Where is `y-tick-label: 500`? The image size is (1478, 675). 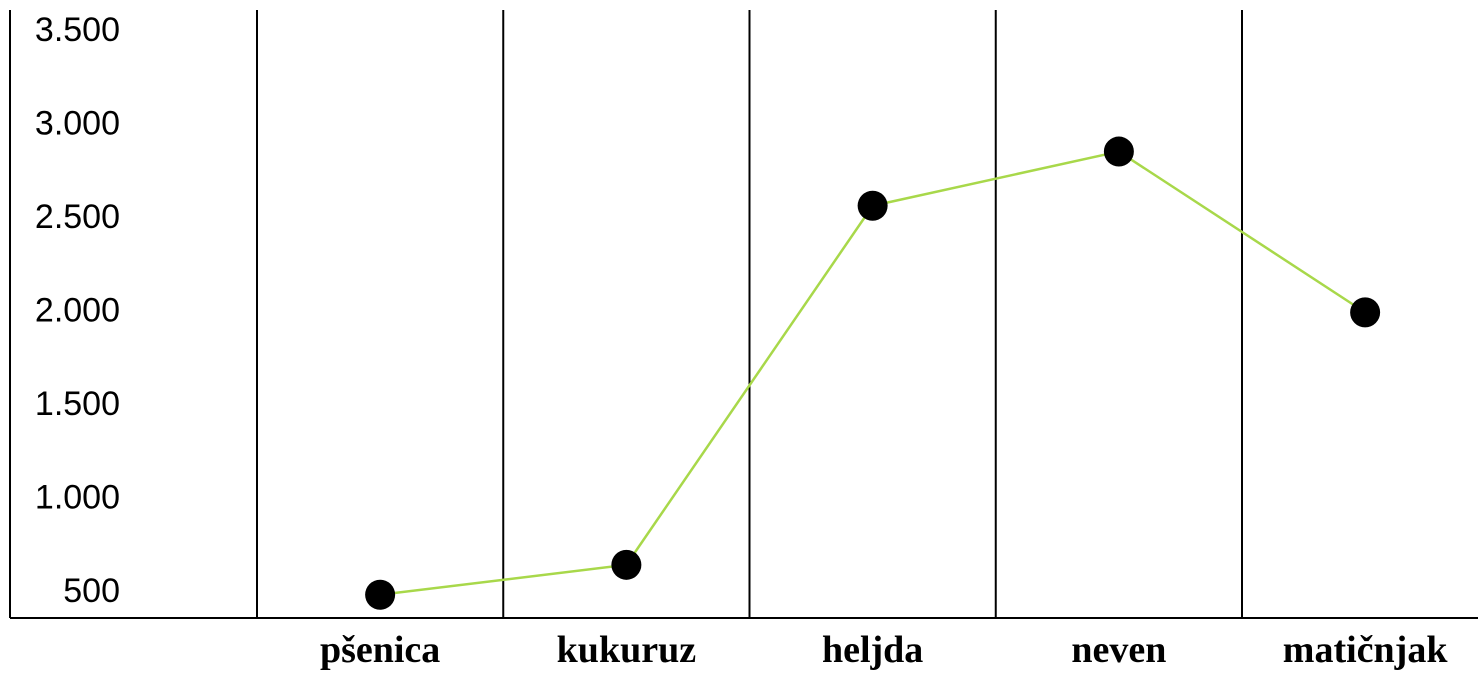
y-tick-label: 500 is located at coordinates (91, 591).